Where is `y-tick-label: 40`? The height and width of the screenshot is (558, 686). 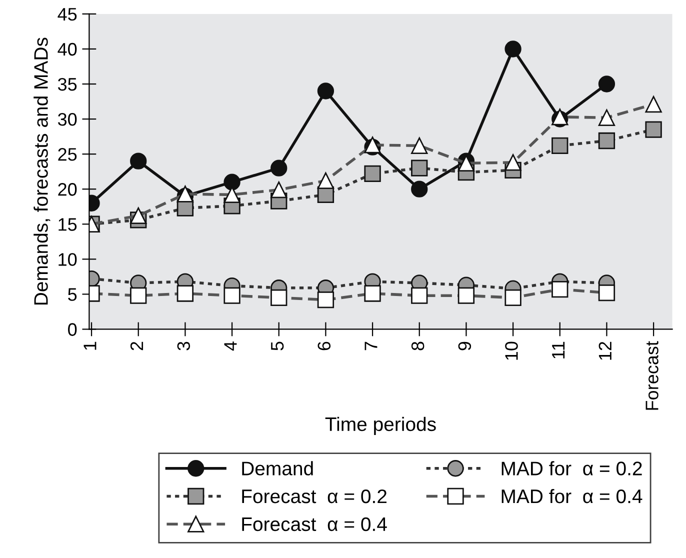 y-tick-label: 40 is located at coordinates (67, 49).